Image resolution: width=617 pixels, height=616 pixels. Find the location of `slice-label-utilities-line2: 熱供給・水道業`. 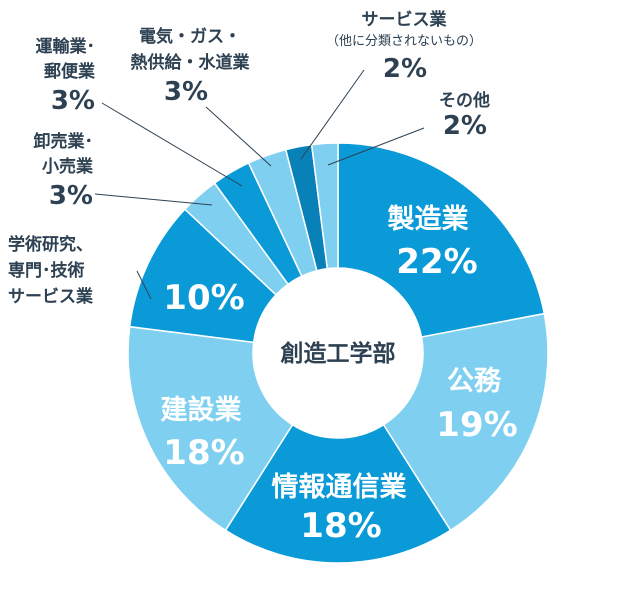

slice-label-utilities-line2: 熱供給・水道業 is located at coordinates (190, 62).